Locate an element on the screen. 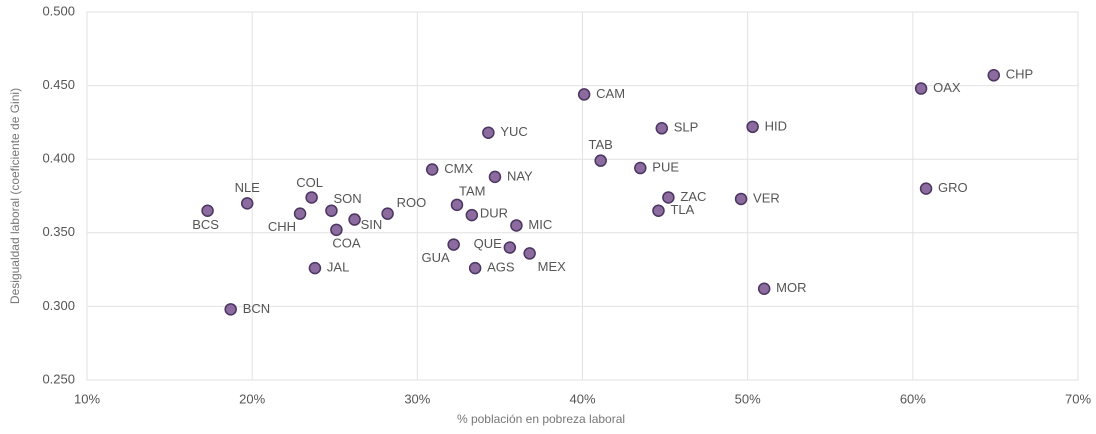 The image size is (1096, 434). x-tick-label: 50% is located at coordinates (748, 398).